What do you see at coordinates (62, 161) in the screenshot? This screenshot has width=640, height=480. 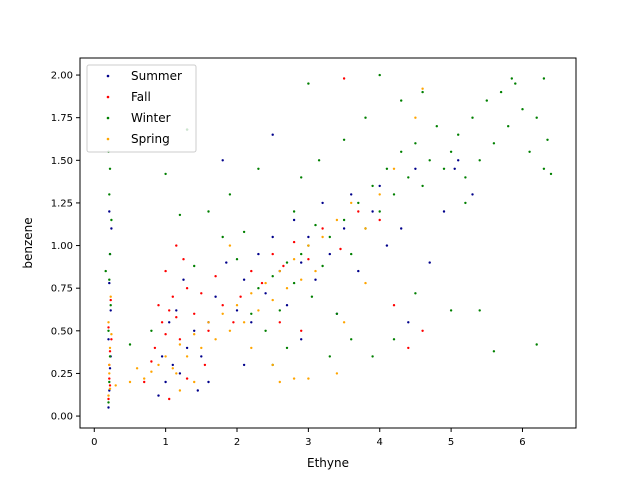 I see `y-tick-label: 1.50` at bounding box center [62, 161].